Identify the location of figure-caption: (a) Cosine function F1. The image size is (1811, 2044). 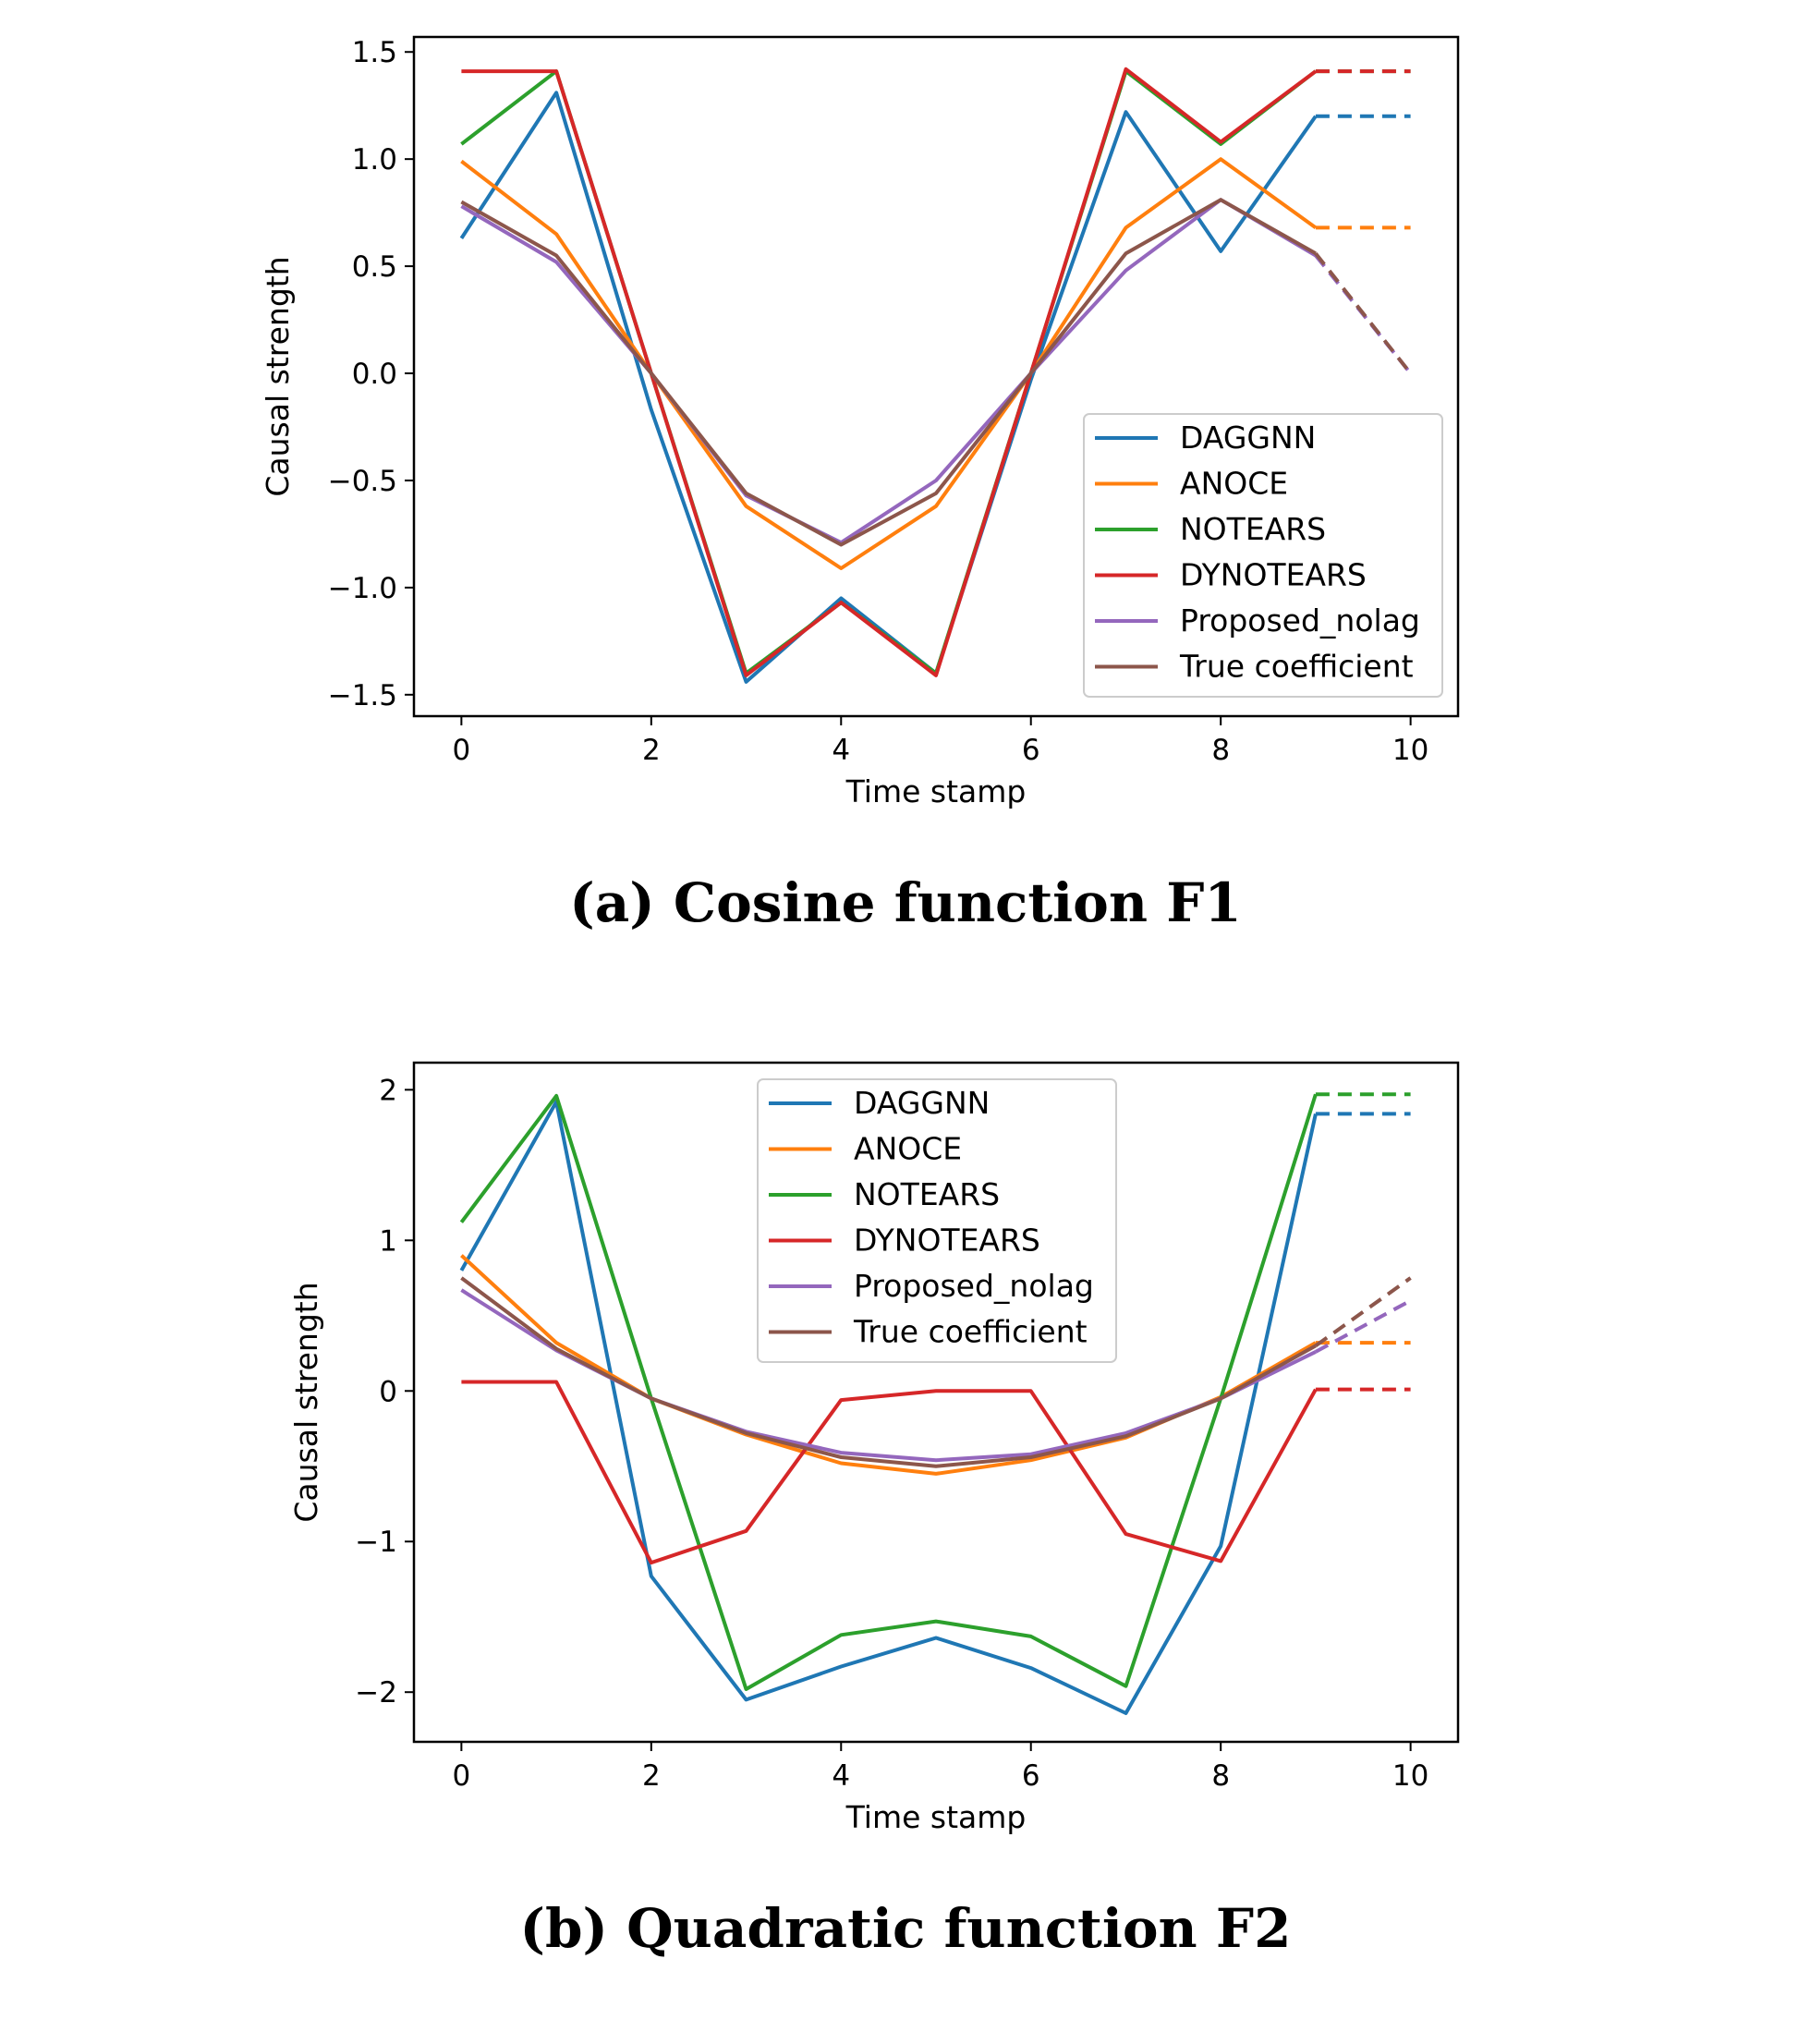
(905, 903).